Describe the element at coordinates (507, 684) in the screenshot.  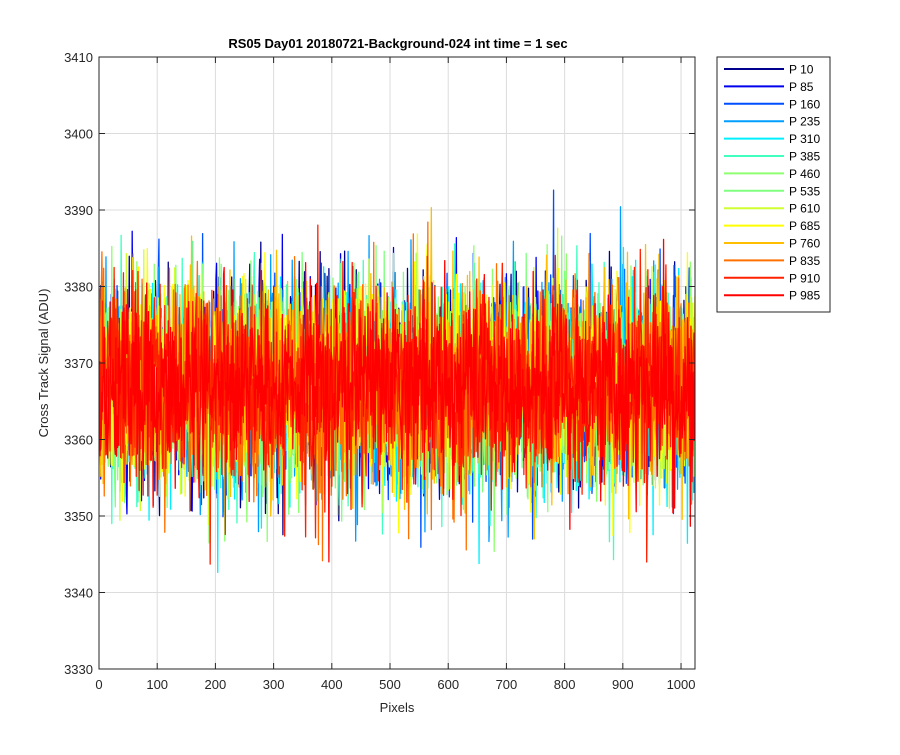
I see `x-tick-label: 700` at that location.